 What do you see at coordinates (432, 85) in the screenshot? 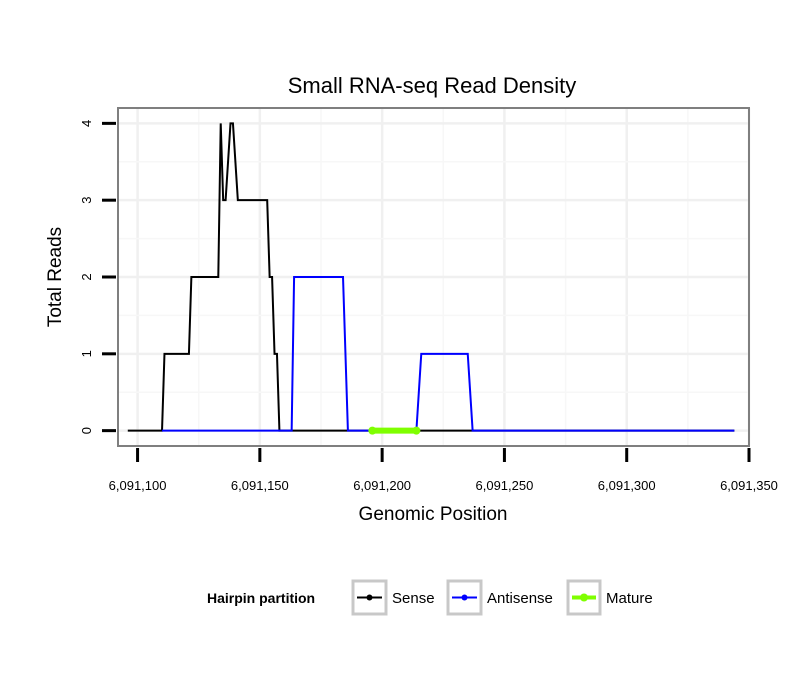
I see `chart-title: Small RNA-seq Read Density` at bounding box center [432, 85].